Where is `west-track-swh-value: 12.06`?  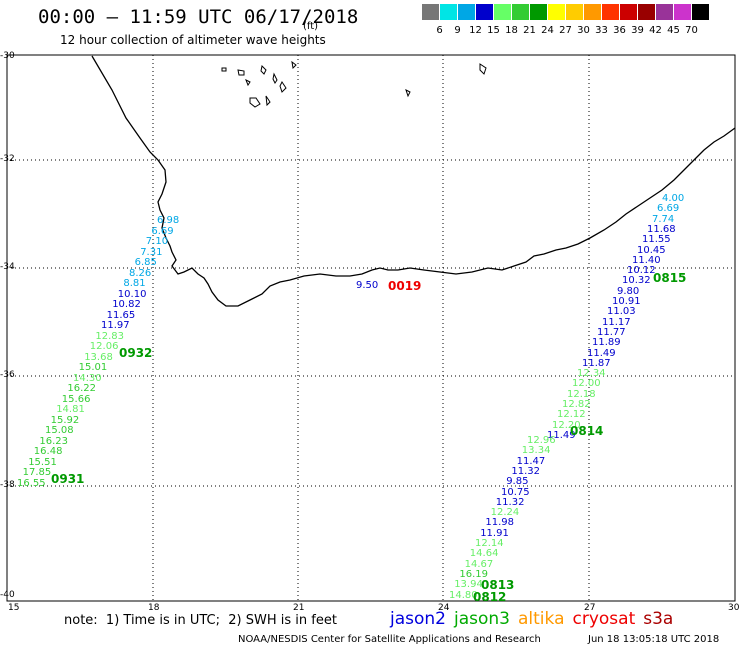
west-track-swh-value: 12.06 is located at coordinates (104, 346).